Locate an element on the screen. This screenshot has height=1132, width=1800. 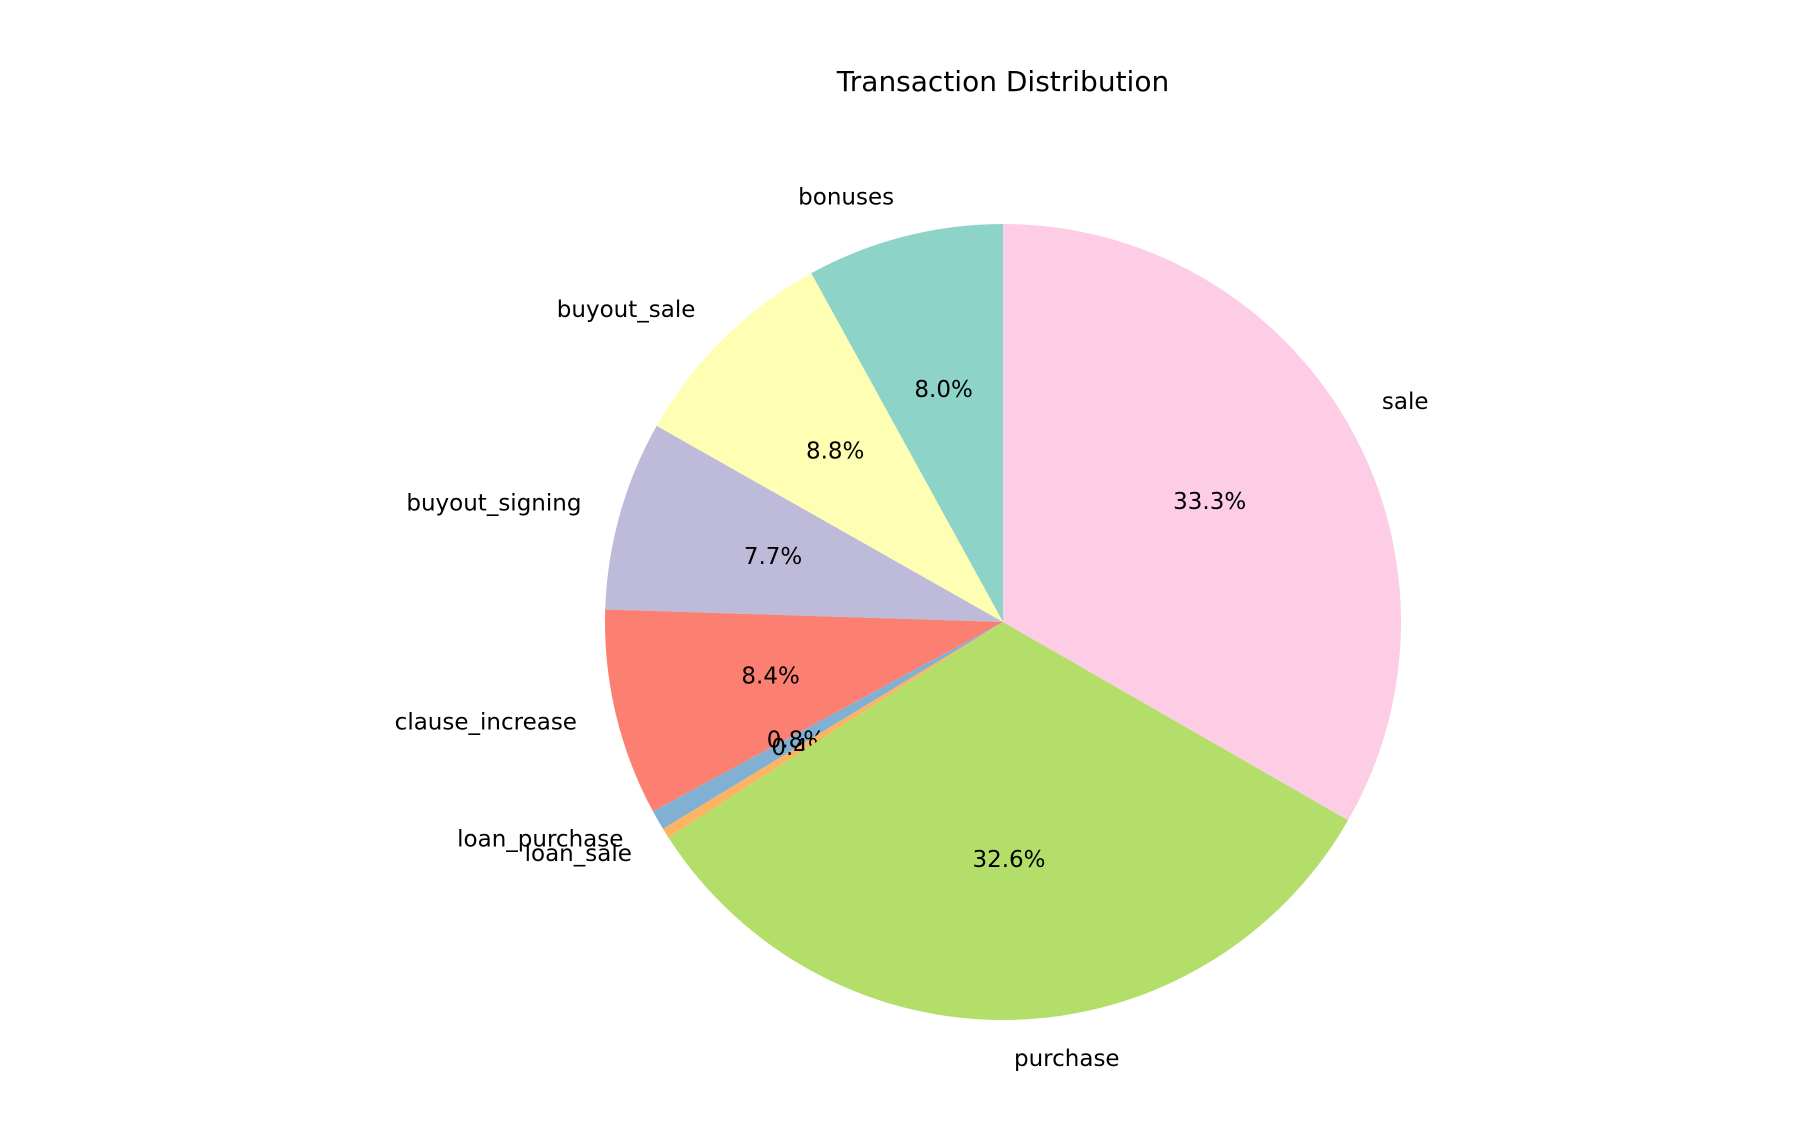
percent-label: 8.0% is located at coordinates (943, 390).